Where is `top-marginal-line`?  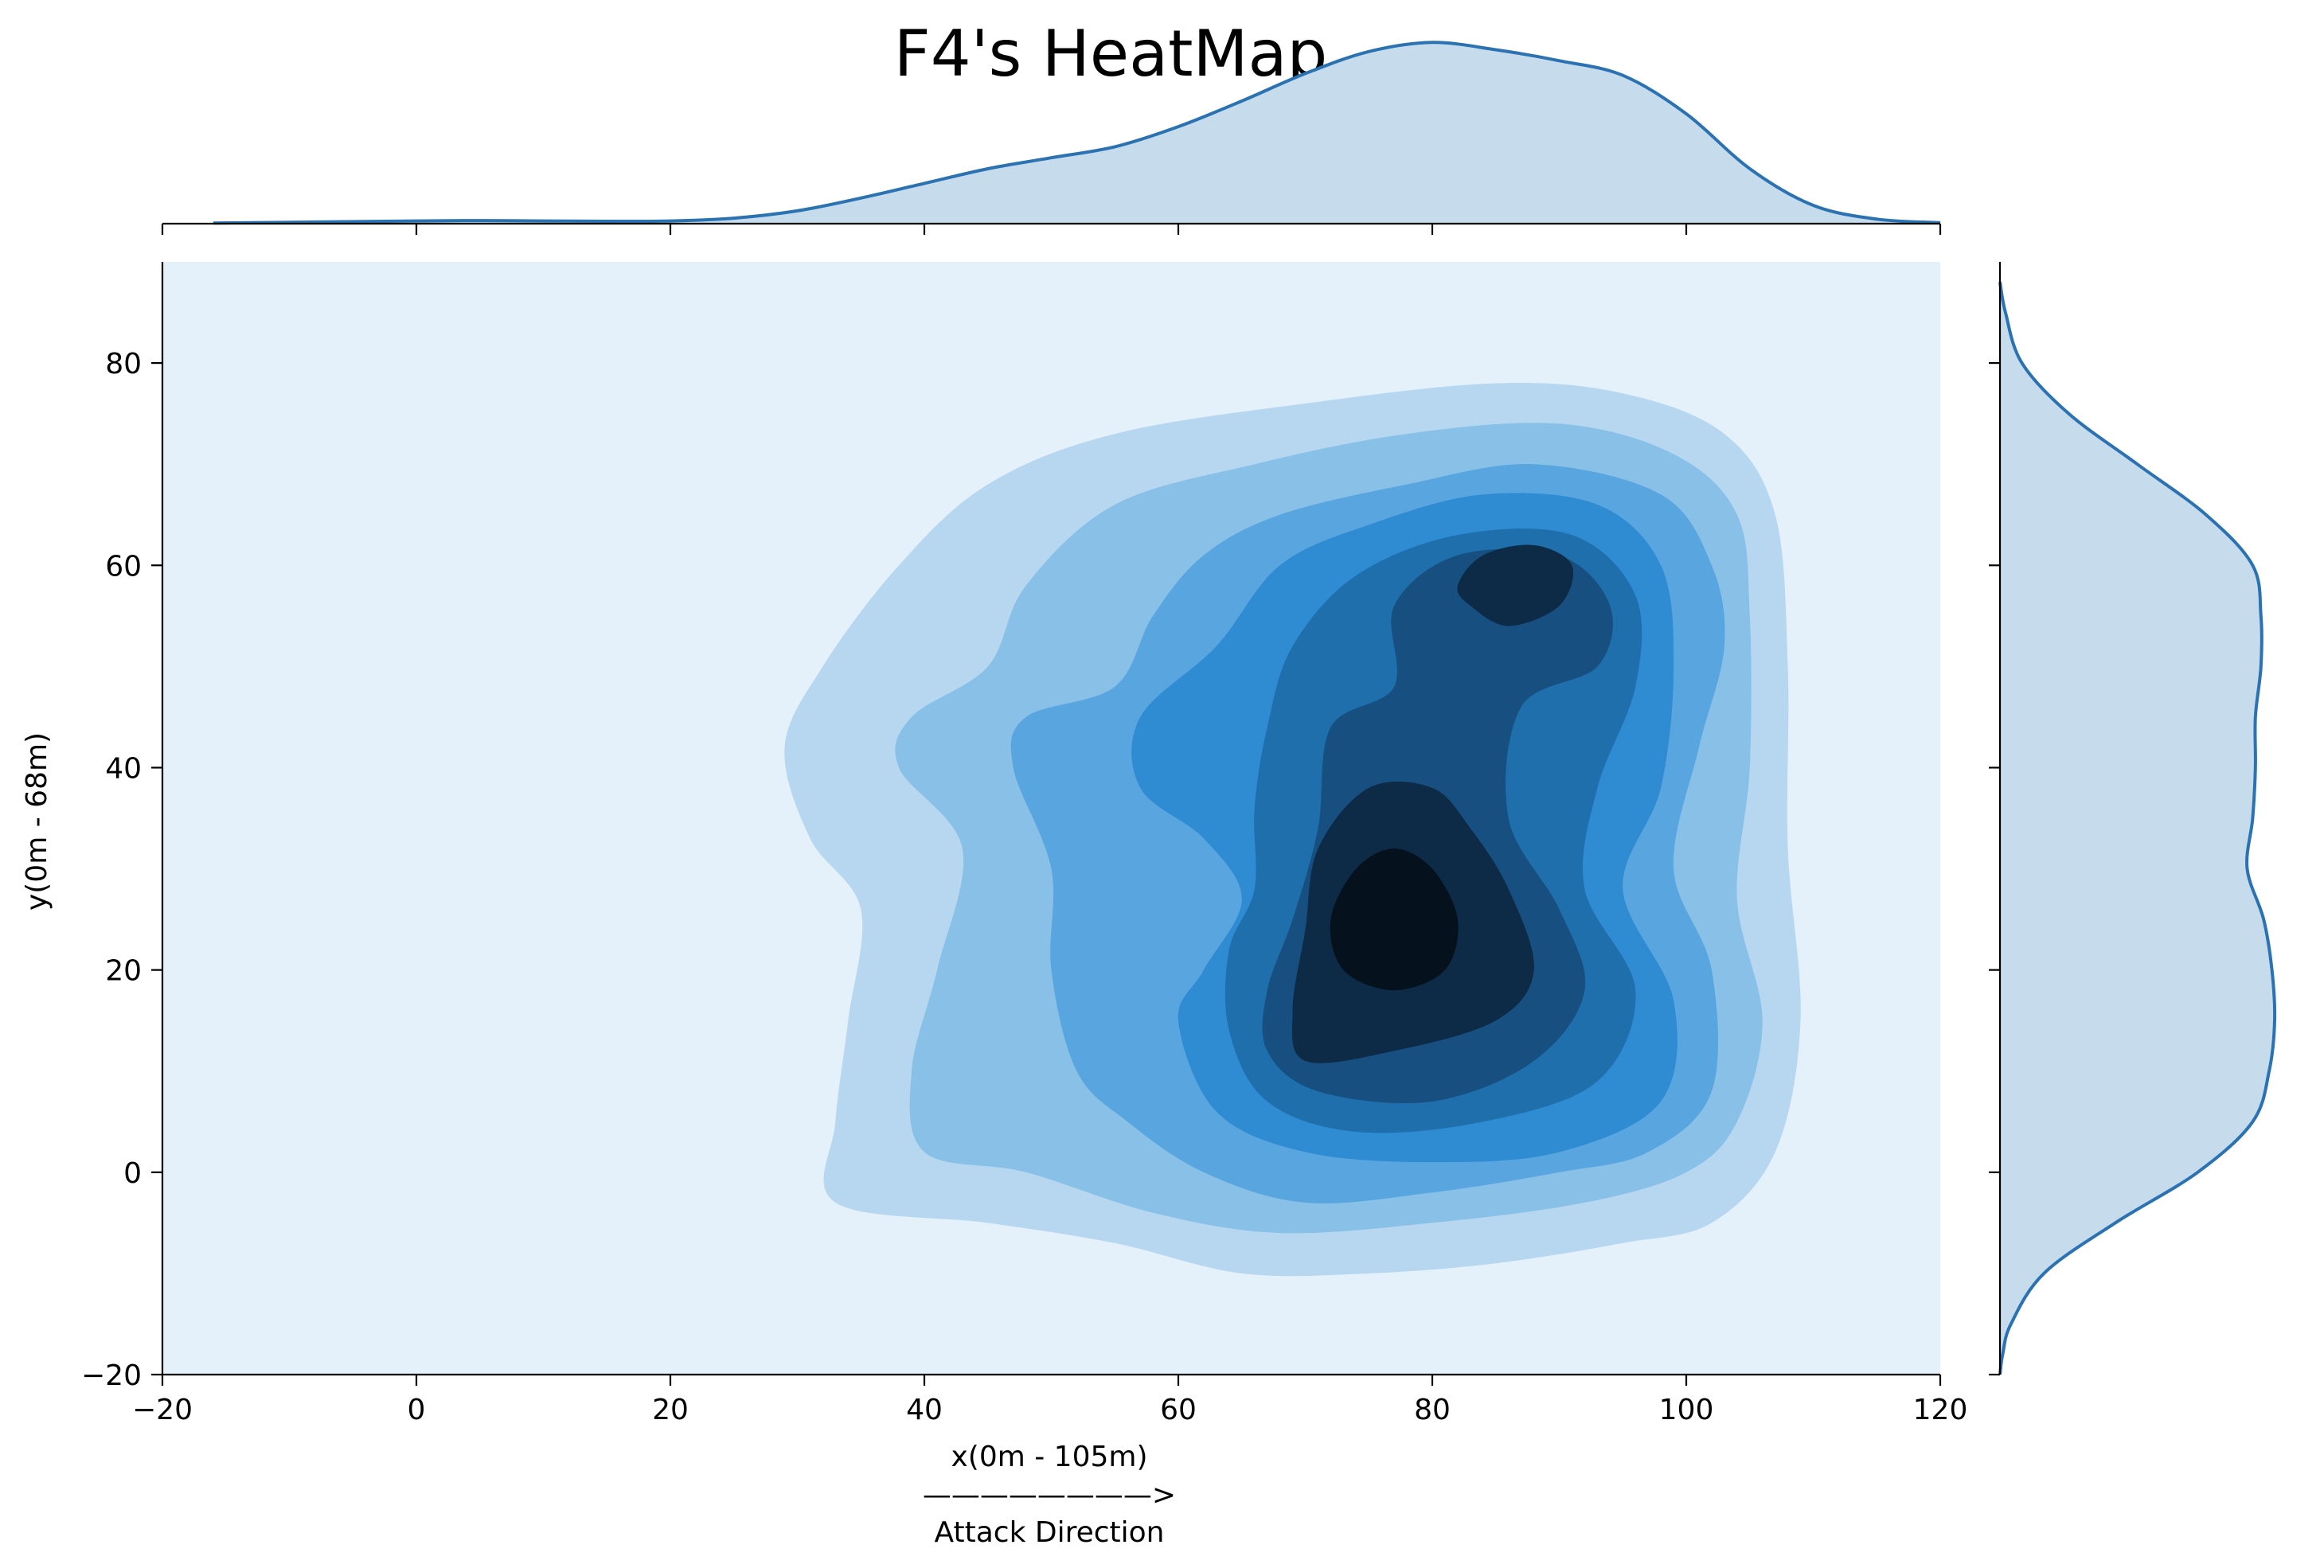
top-marginal-line is located at coordinates (1077, 133).